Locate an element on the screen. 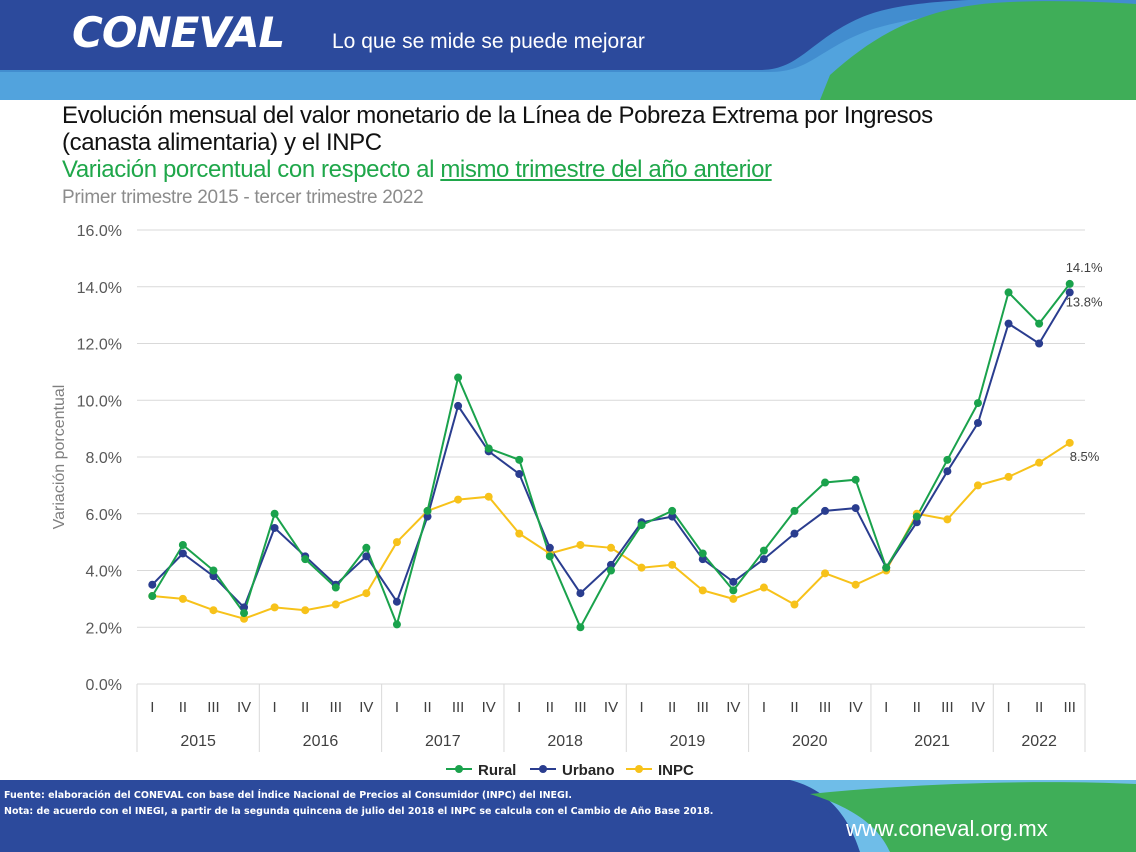 The height and width of the screenshot is (852, 1136). website-link: www.coneval.org.mx is located at coordinates (947, 828).